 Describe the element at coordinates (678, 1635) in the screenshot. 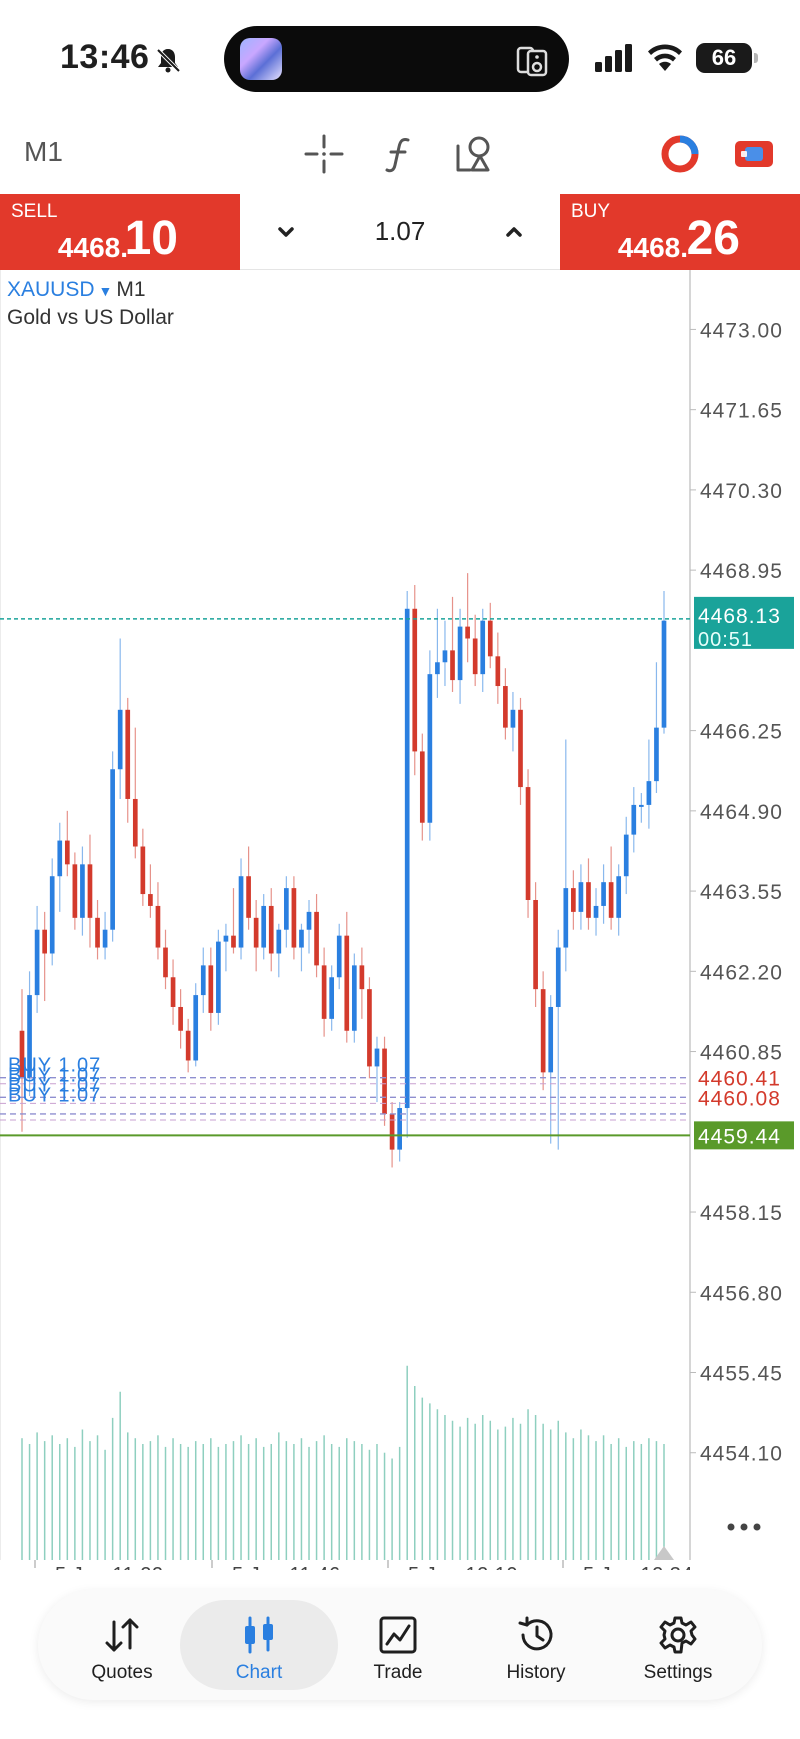

I see `settings-gear-icon` at that location.